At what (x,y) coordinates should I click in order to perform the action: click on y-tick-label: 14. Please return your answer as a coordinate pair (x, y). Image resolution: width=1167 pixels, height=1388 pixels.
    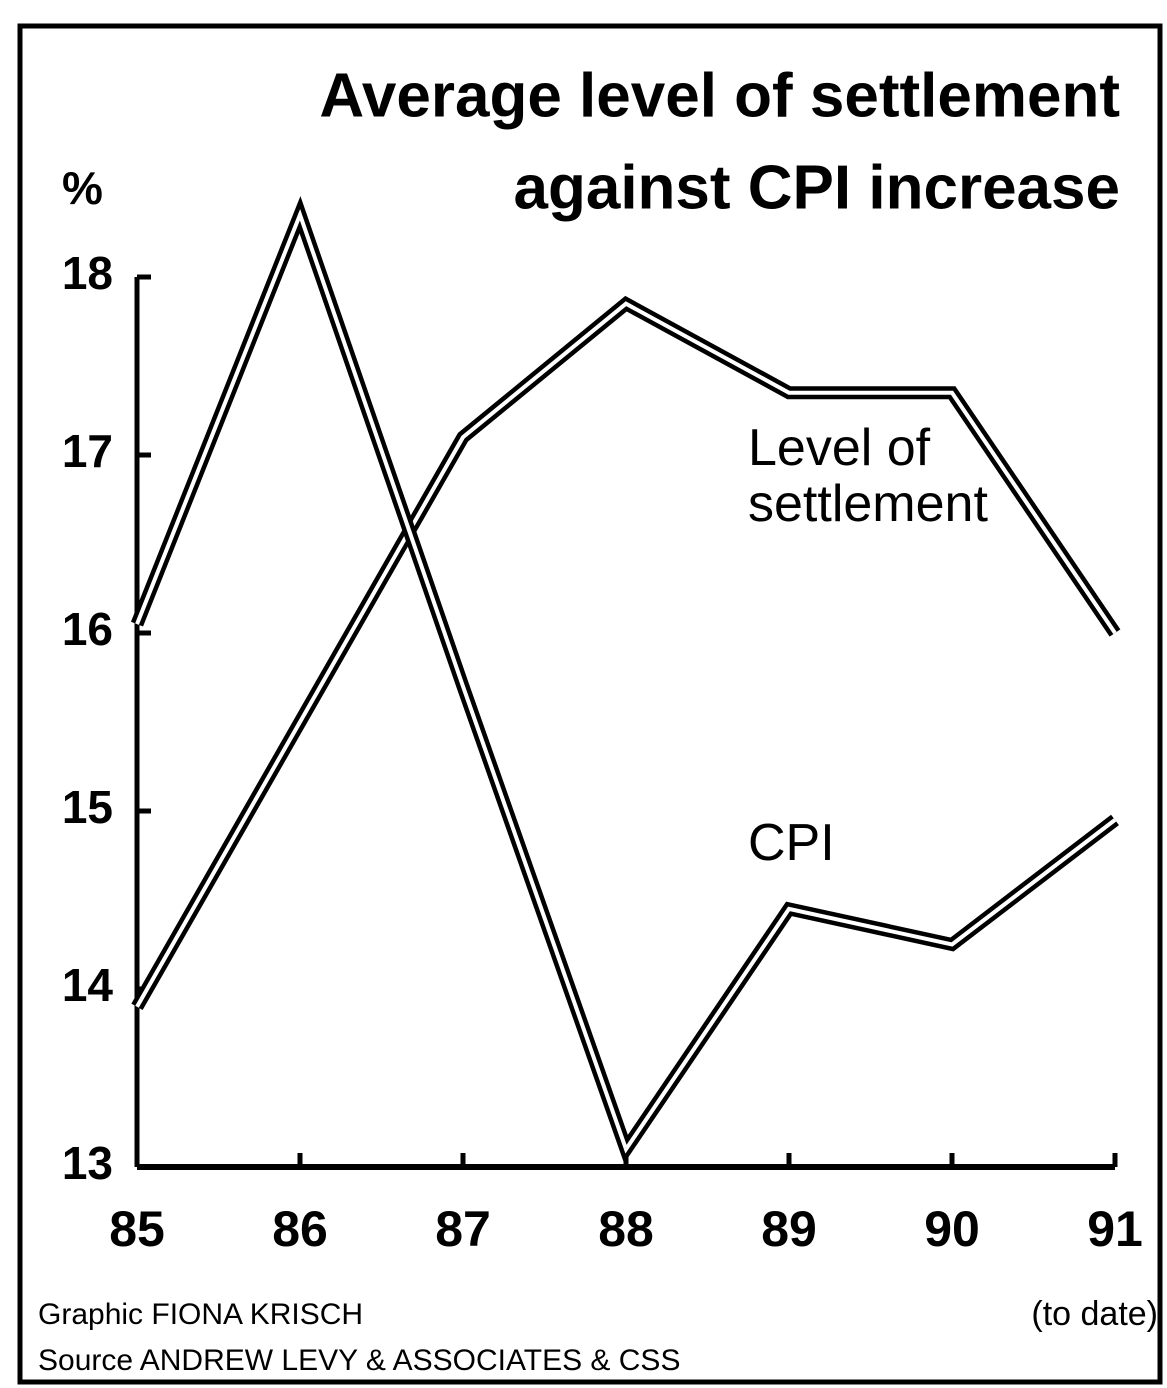
    Looking at the image, I should click on (88, 985).